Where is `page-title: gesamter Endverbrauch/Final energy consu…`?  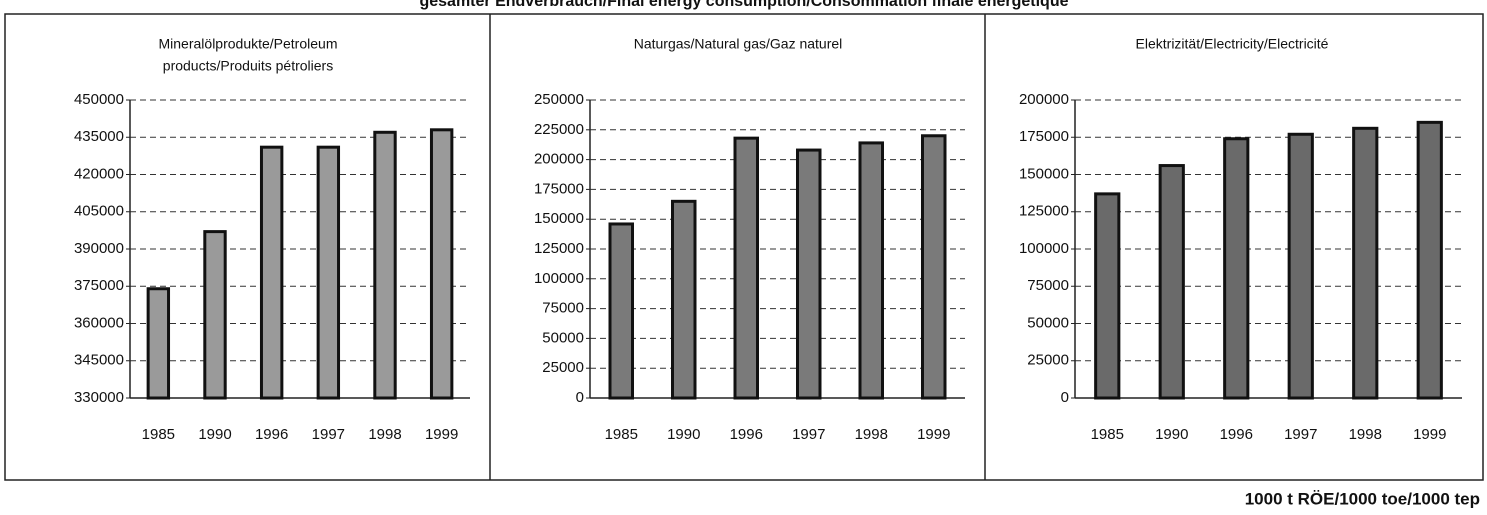 page-title: gesamter Endverbrauch/Final energy consu… is located at coordinates (743, 5).